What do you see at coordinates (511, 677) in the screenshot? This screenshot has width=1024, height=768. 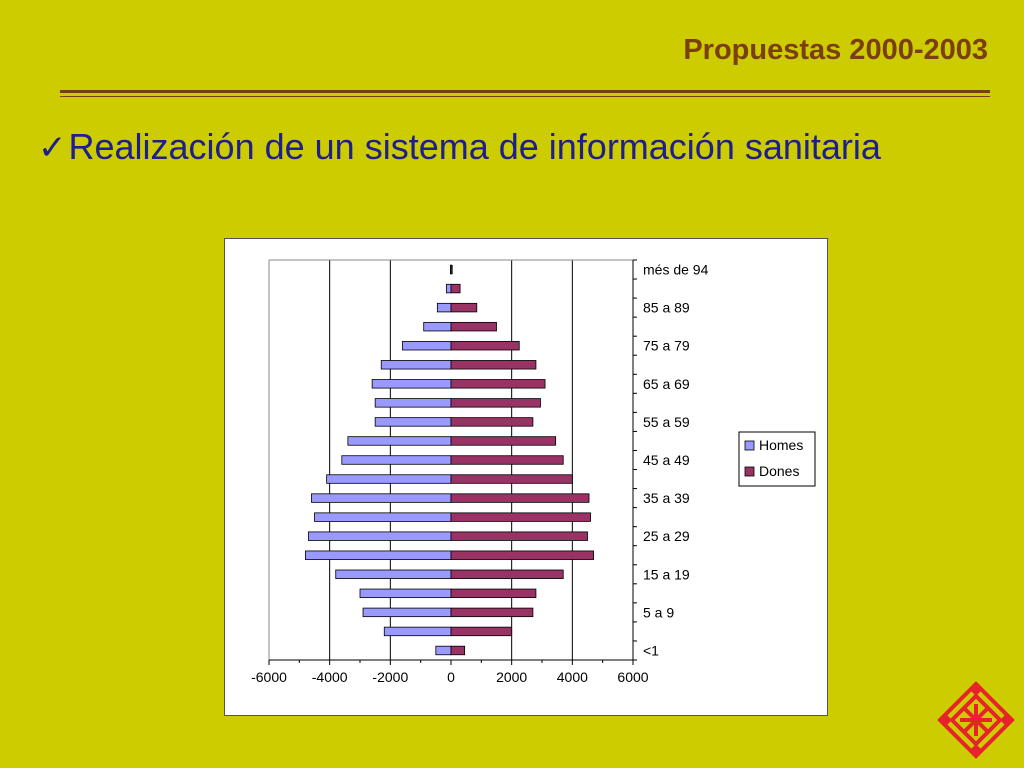 I see `x-tick-label: 2000` at bounding box center [511, 677].